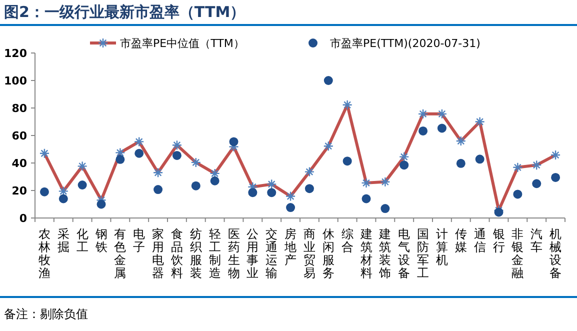 This screenshot has height=331, width=577. What do you see at coordinates (120, 253) in the screenshot?
I see `x-tick-label: 有色金属` at bounding box center [120, 253].